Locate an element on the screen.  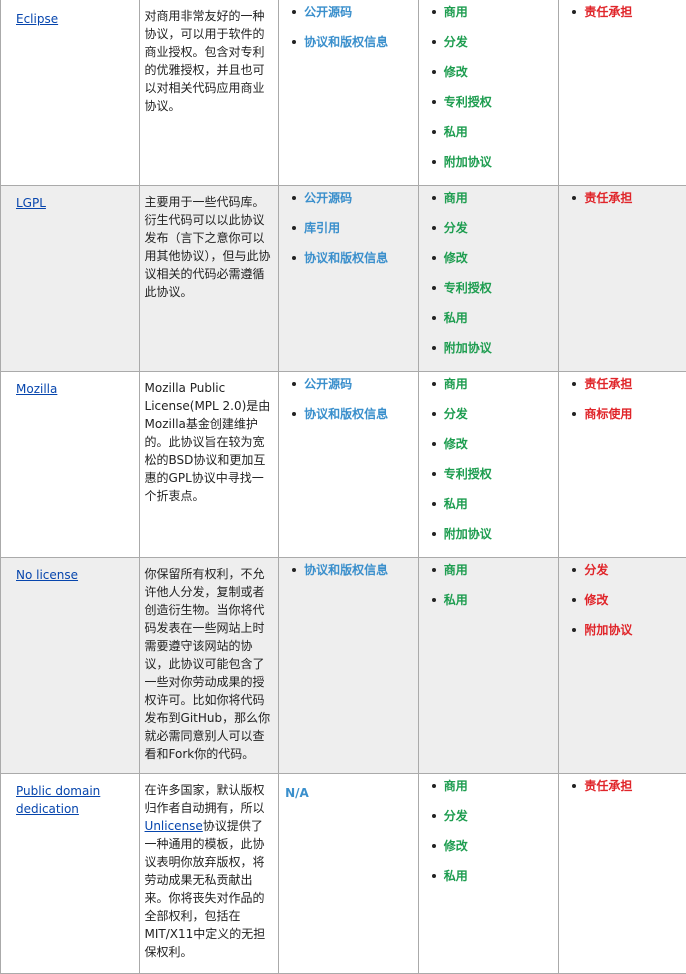
license-link-eclipse: Eclipse is located at coordinates (29, 14).